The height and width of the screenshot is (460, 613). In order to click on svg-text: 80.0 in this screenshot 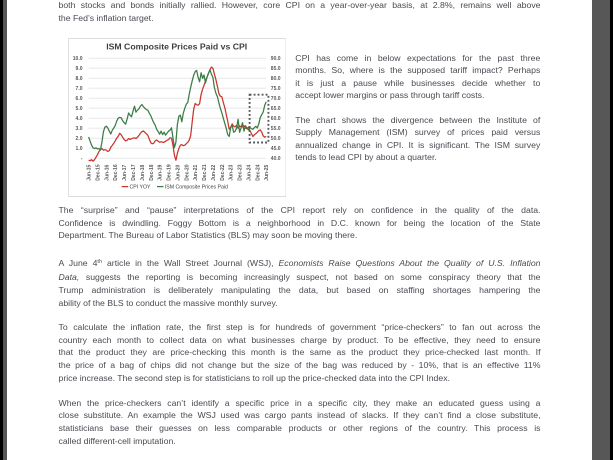, I will do `click(276, 79)`.